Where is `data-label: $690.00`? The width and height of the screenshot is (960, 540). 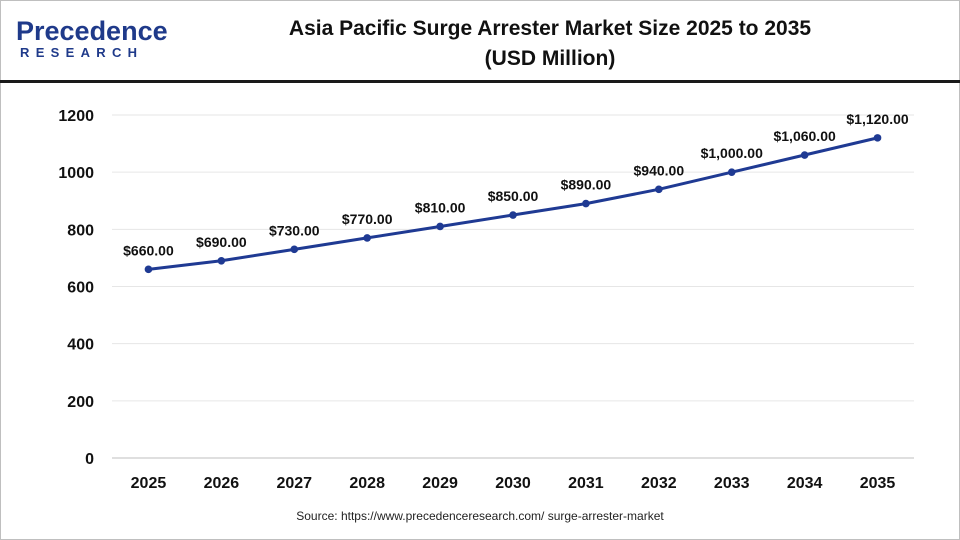 data-label: $690.00 is located at coordinates (221, 242).